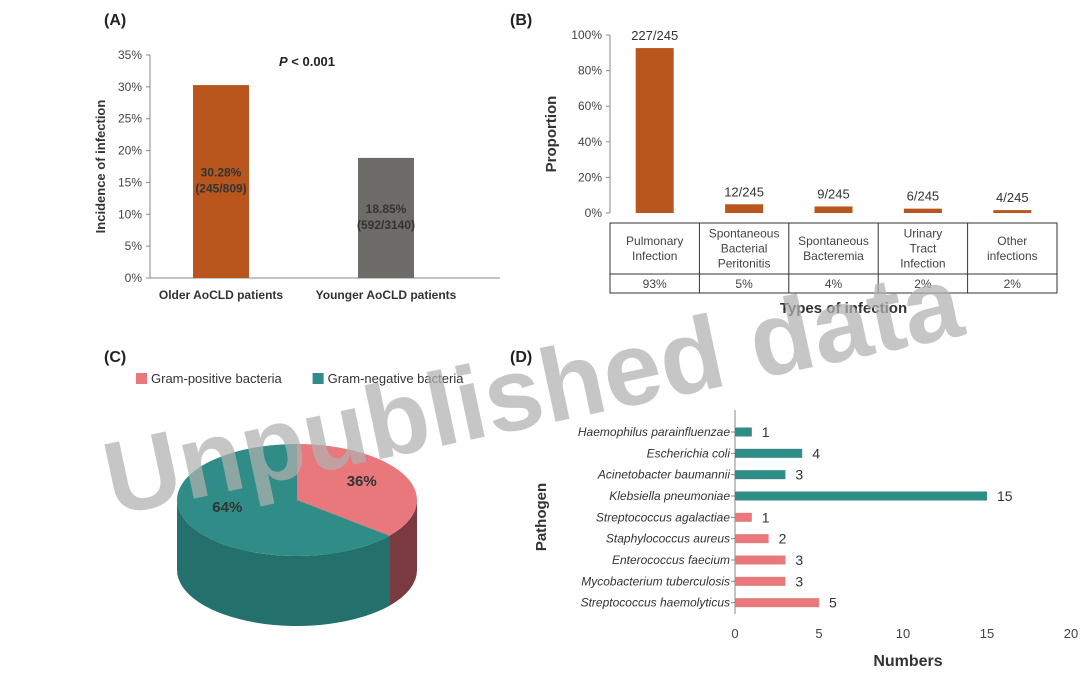 This screenshot has height=689, width=1080. What do you see at coordinates (590, 177) in the screenshot?
I see `panel-b-y-tick-label: 20%` at bounding box center [590, 177].